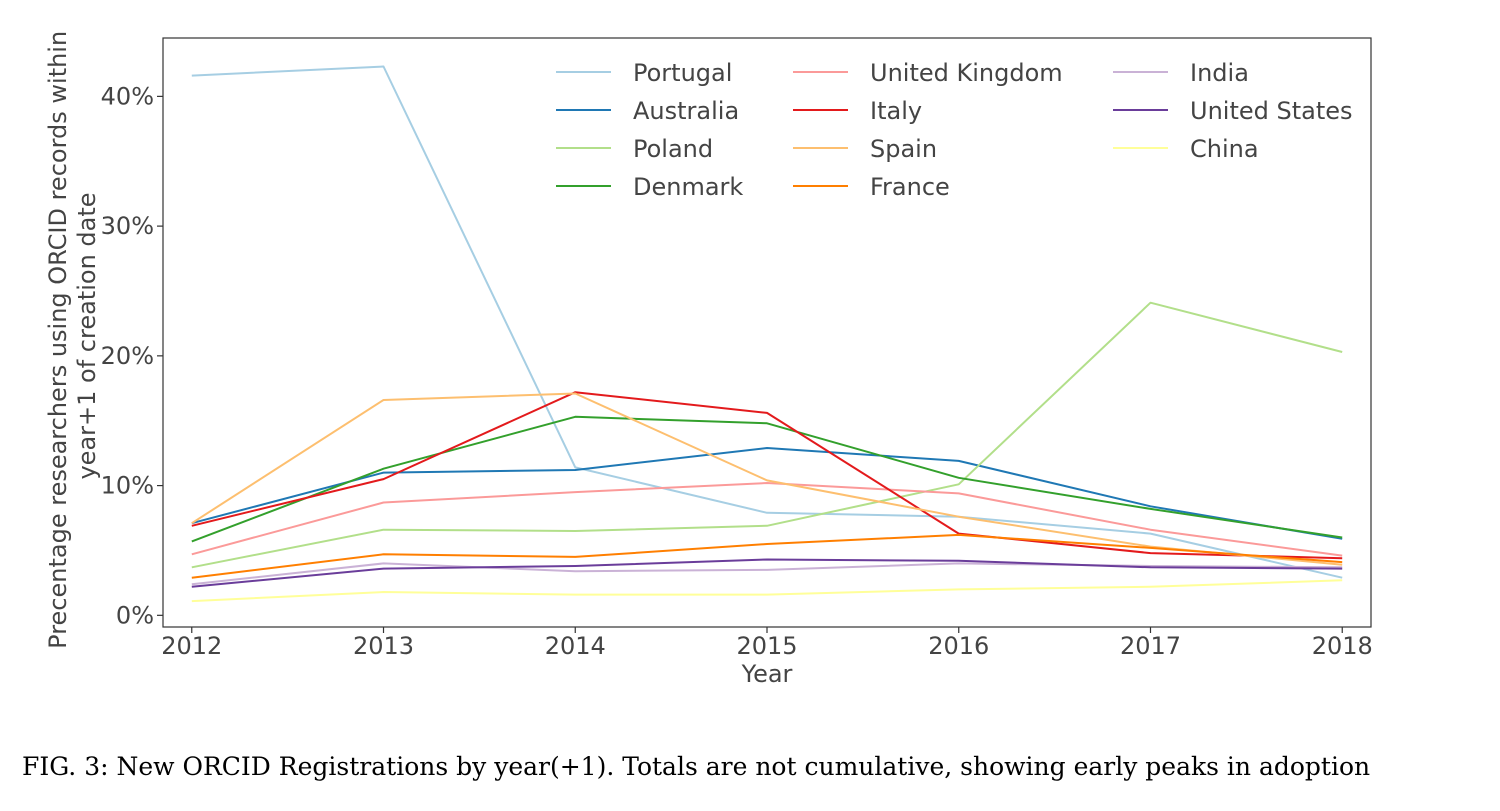 The width and height of the screenshot is (1500, 811). Describe the element at coordinates (191, 646) in the screenshot. I see `x-tick-label: 2012` at that location.